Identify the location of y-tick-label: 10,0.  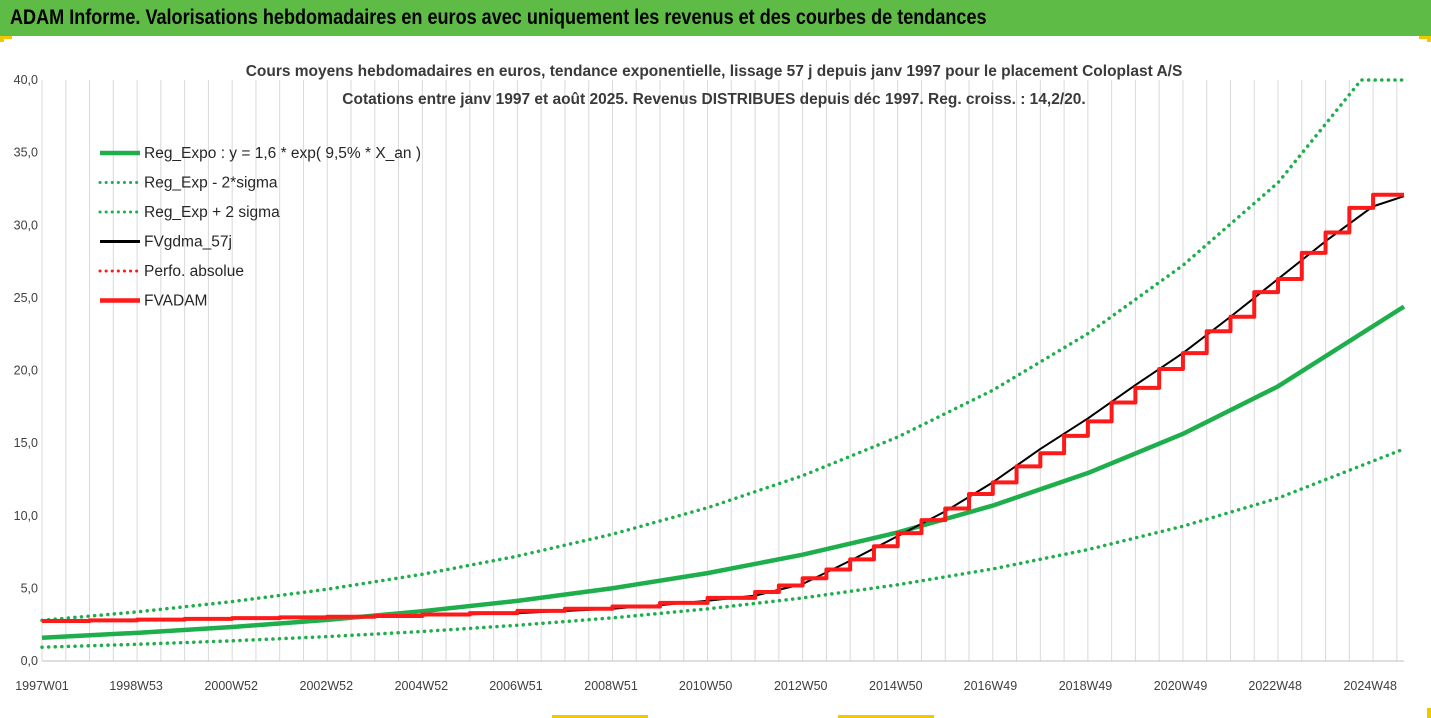
(26, 516).